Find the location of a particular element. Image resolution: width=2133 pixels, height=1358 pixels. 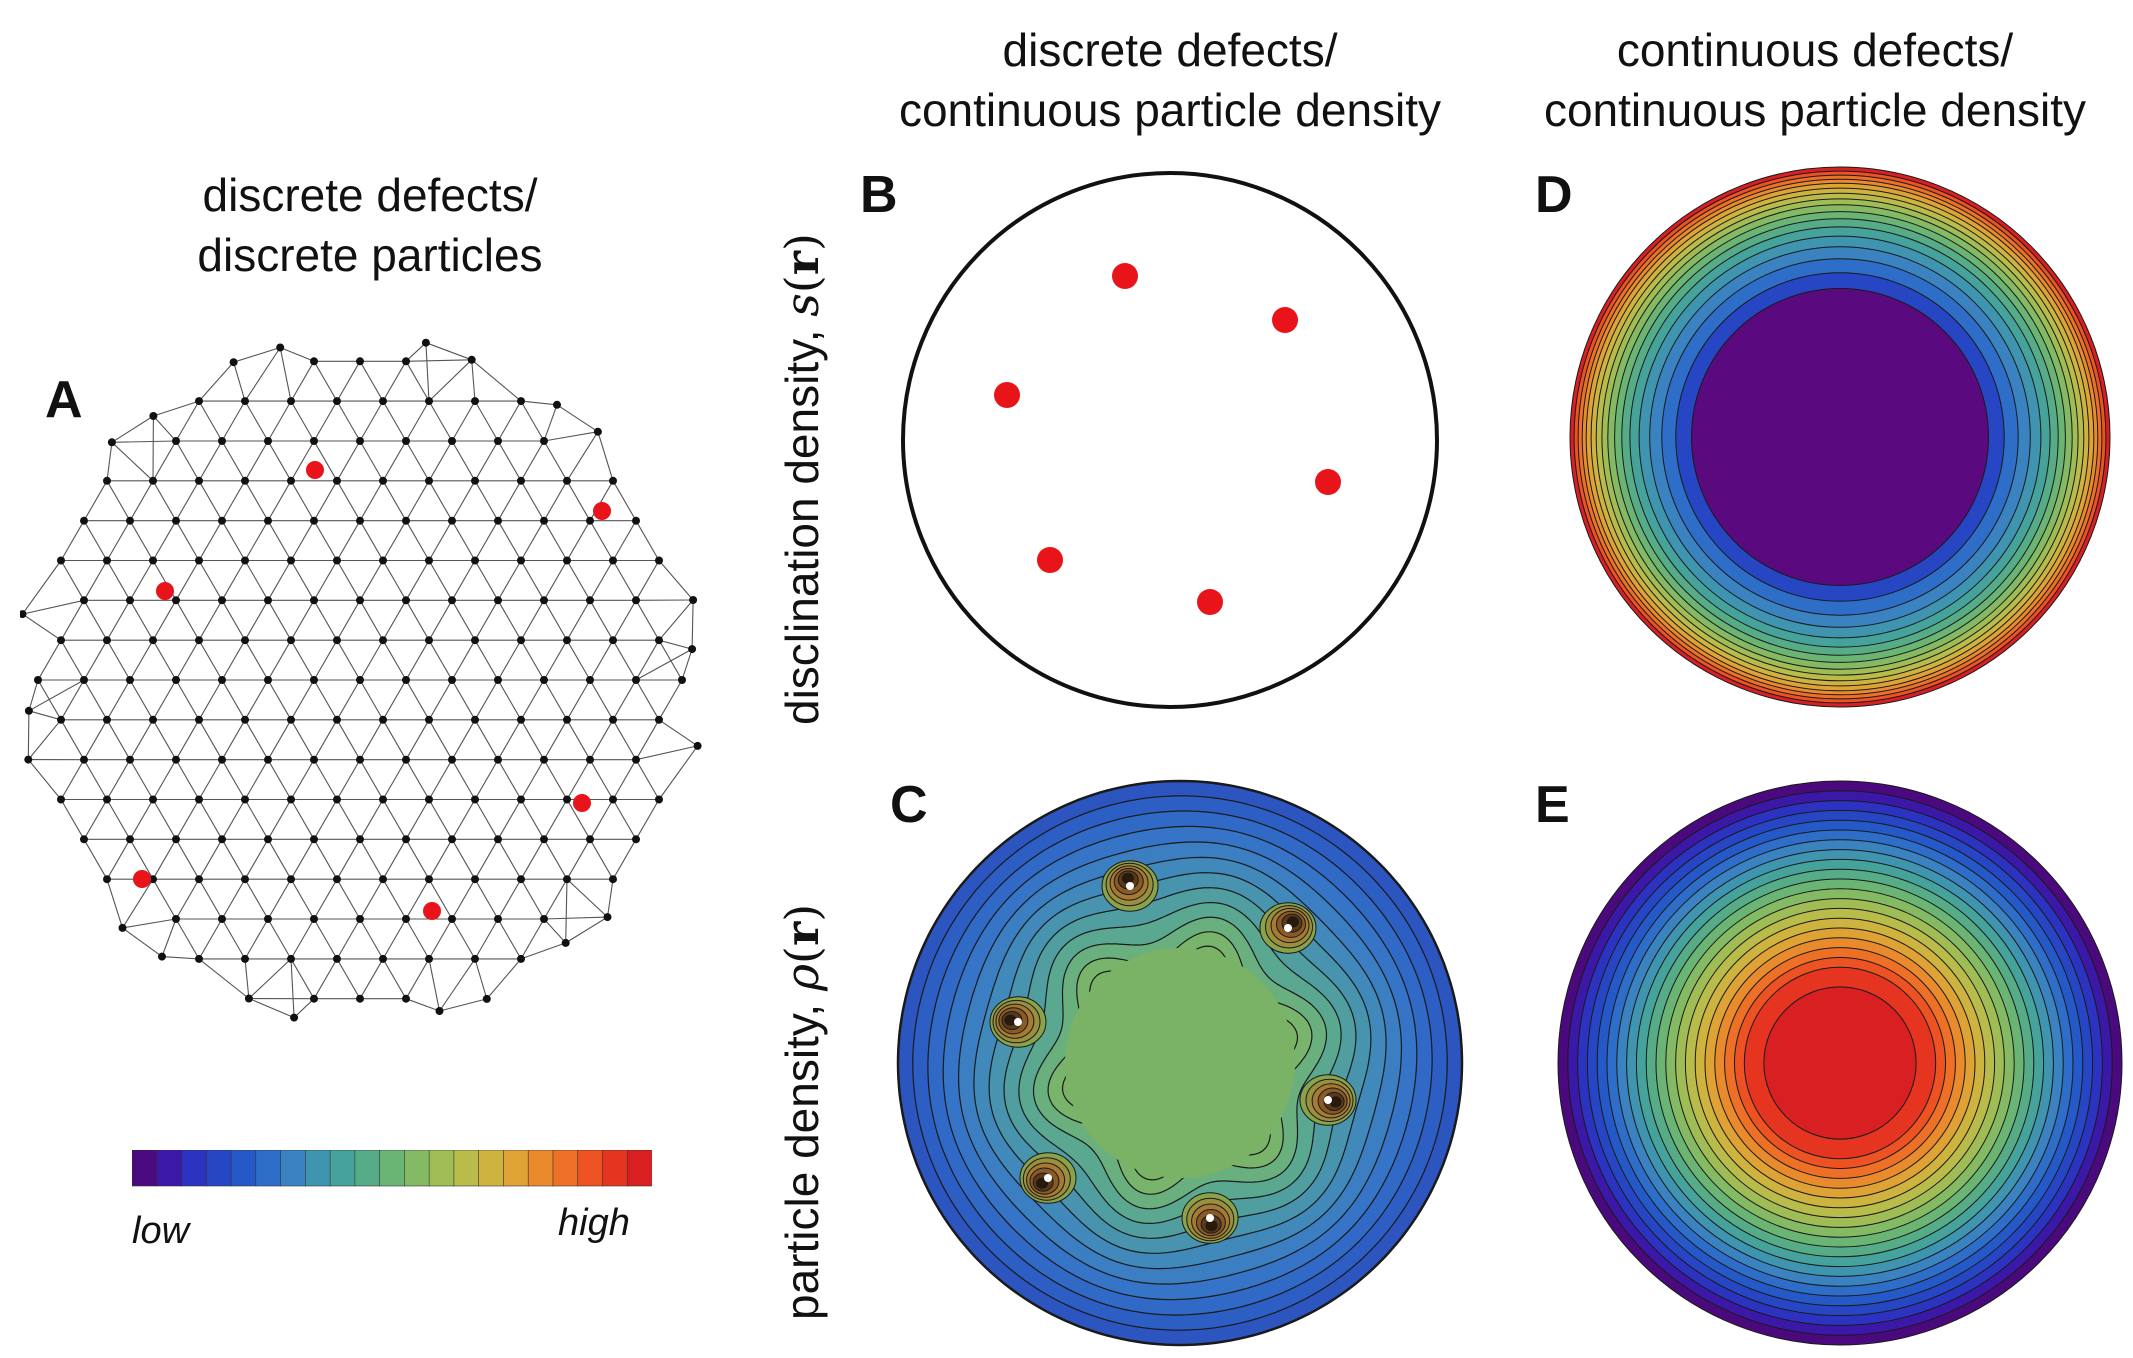

particle-density-ring is located at coordinates (1840, 1063).